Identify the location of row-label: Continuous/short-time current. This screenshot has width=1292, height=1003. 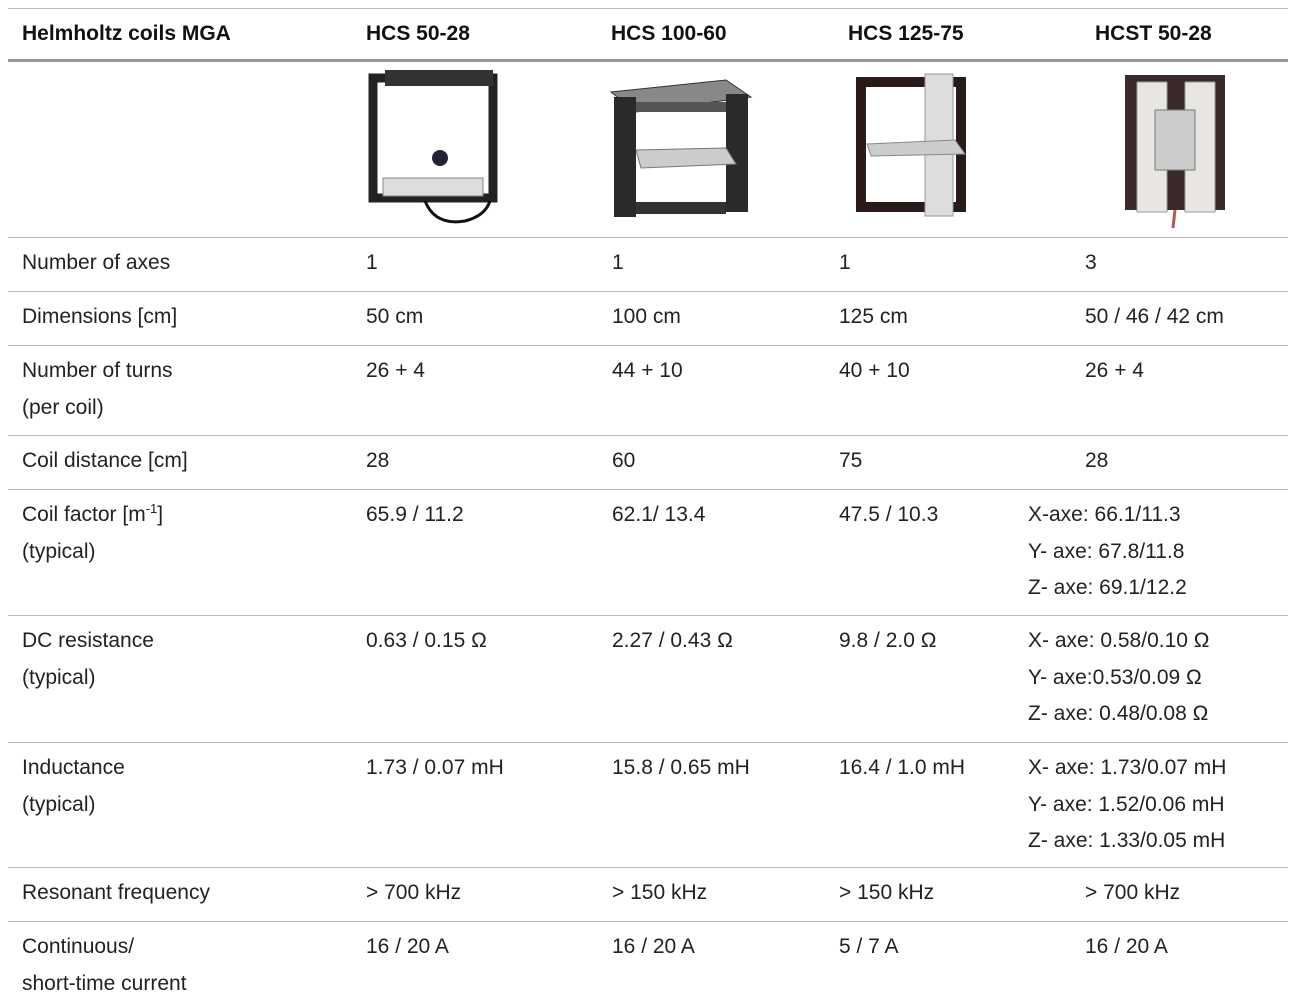
(104, 965).